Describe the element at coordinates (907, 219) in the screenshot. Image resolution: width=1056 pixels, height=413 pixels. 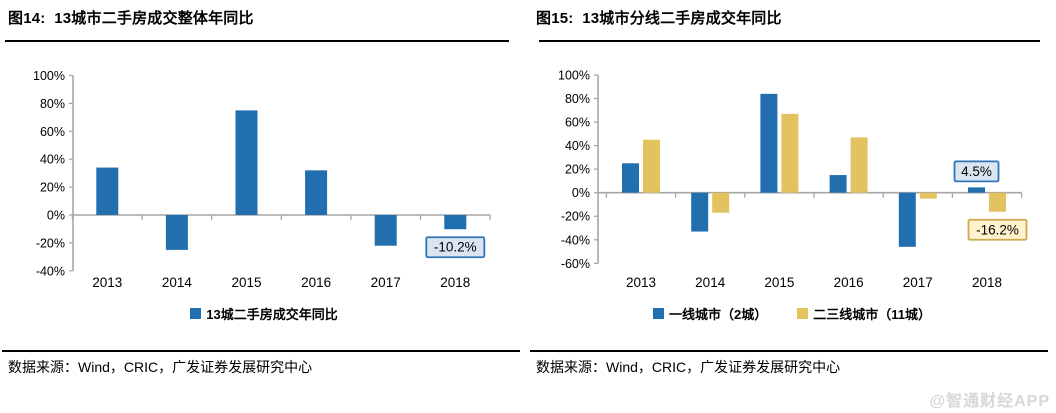
I see `bar-一线城市（2城）-2017` at that location.